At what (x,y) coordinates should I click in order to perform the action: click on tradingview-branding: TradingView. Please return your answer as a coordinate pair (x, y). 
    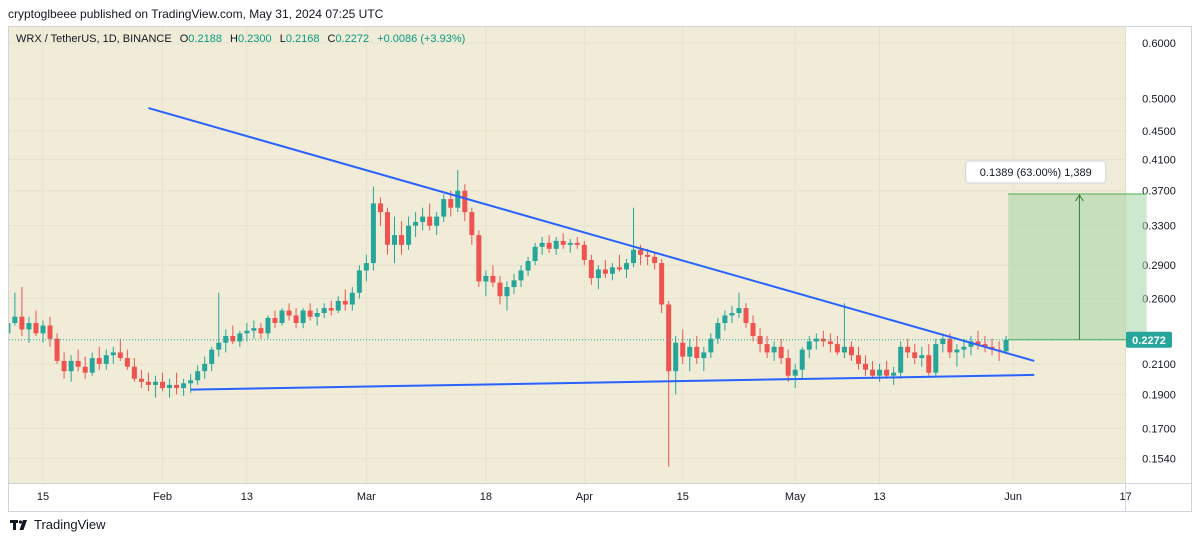
    Looking at the image, I should click on (58, 524).